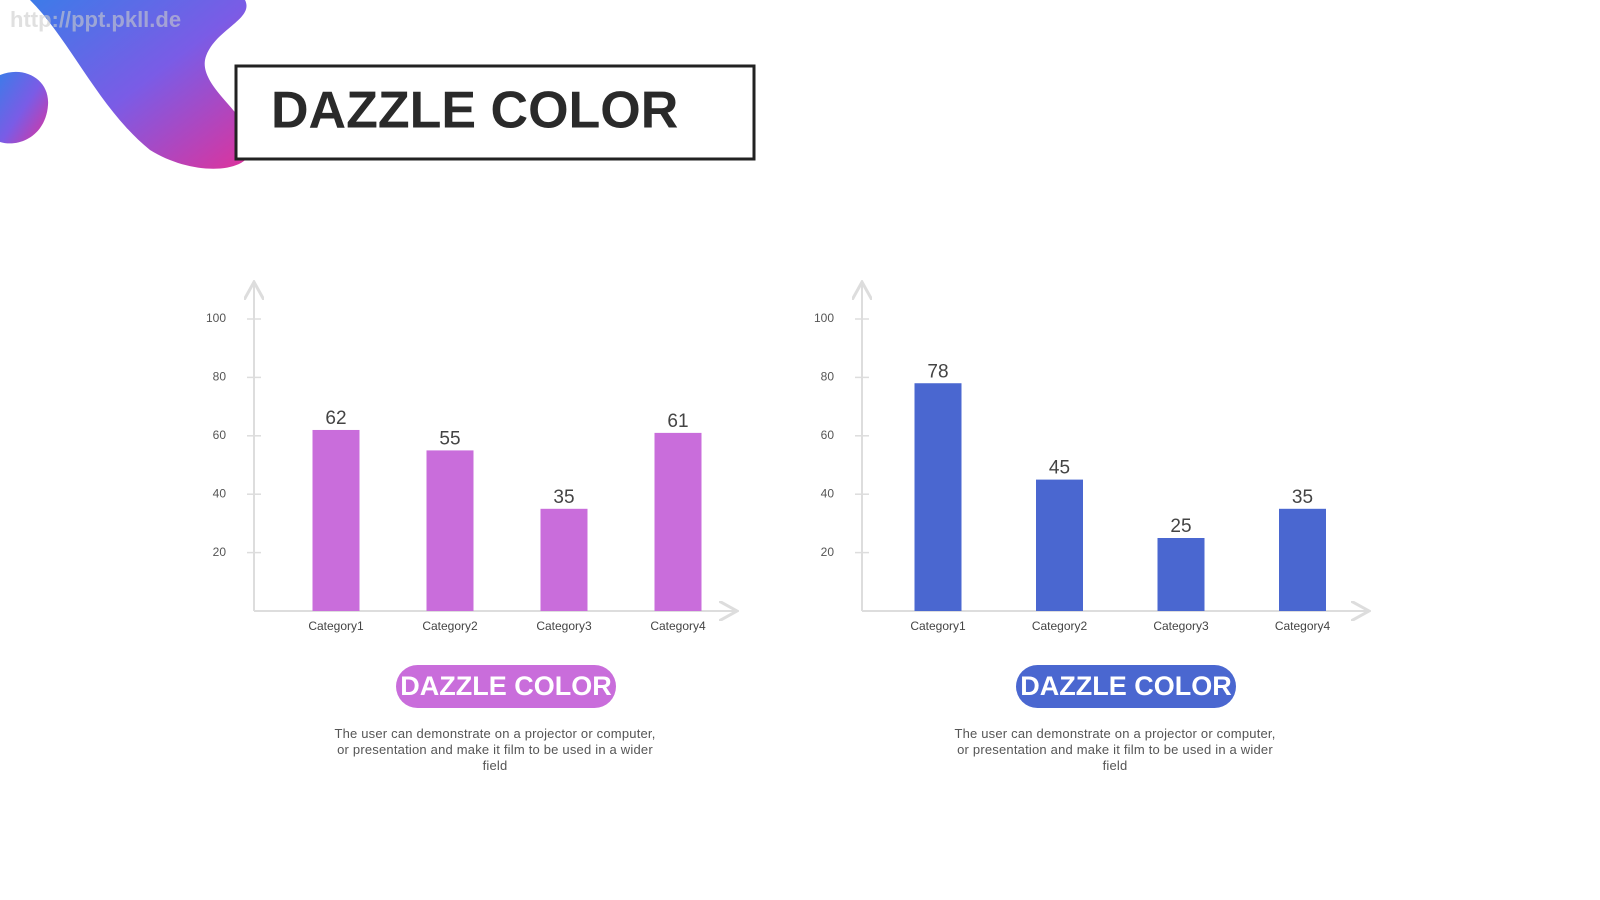  What do you see at coordinates (1180, 526) in the screenshot?
I see `data-label: 25` at bounding box center [1180, 526].